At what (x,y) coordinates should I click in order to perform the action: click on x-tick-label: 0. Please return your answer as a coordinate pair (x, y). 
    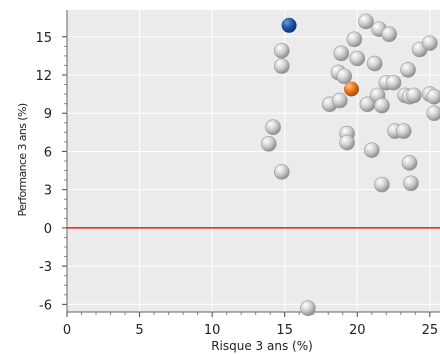
    Looking at the image, I should click on (67, 330).